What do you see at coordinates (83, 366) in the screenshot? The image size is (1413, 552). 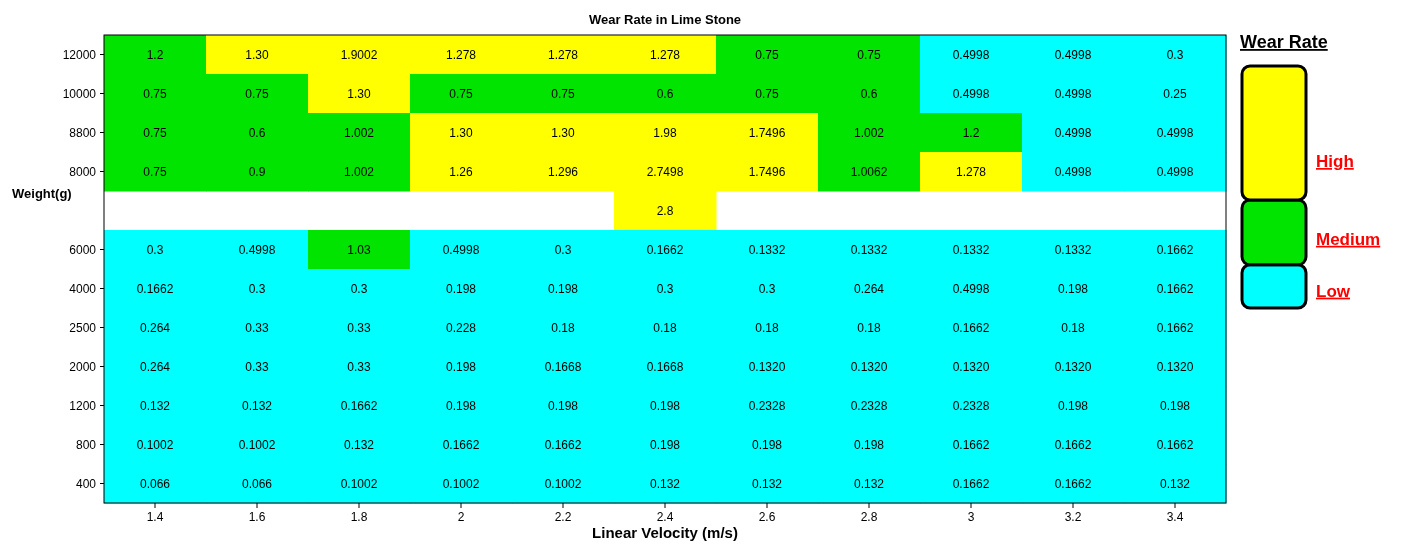 I see `y-tick-label: 2000` at bounding box center [83, 366].